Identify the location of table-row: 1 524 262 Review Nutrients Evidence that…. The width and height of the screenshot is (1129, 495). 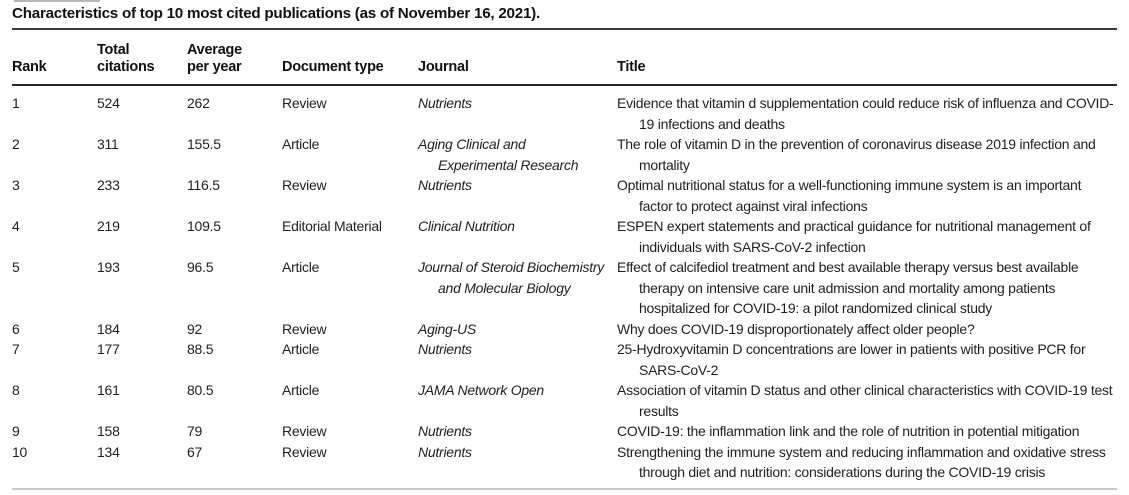
(564, 113).